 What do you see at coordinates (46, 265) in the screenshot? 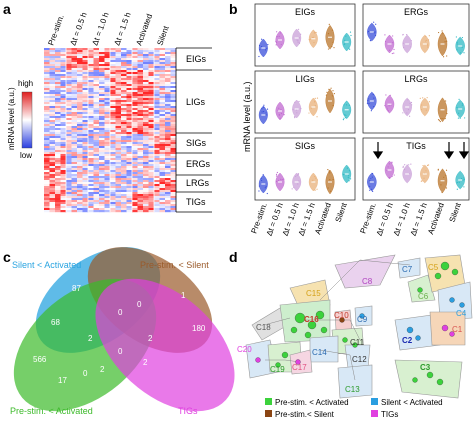
I see `venn-label-silent-activated: Silent < Activated` at bounding box center [46, 265].